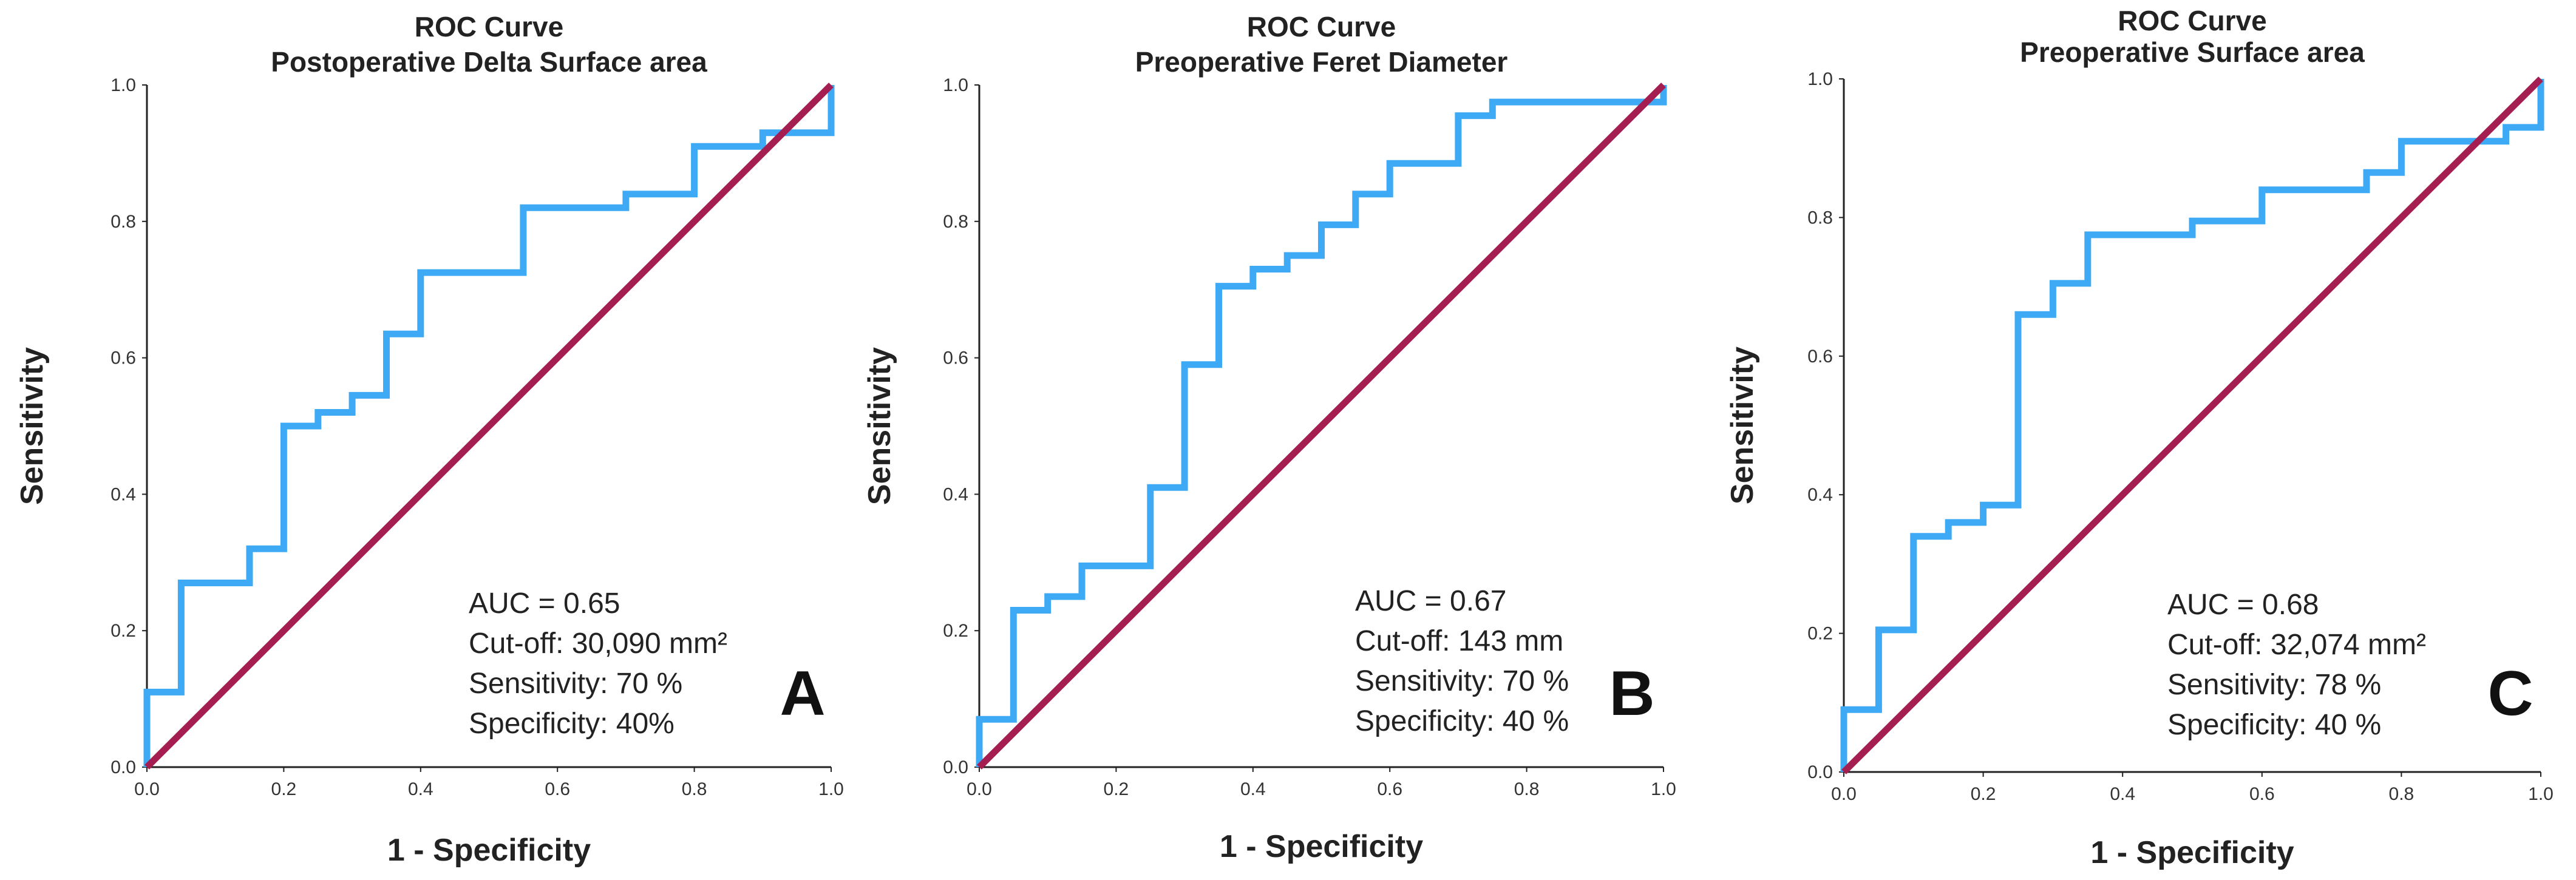  Describe the element at coordinates (489, 62) in the screenshot. I see `chart-subtitle: Postoperative Delta Surface area` at that location.